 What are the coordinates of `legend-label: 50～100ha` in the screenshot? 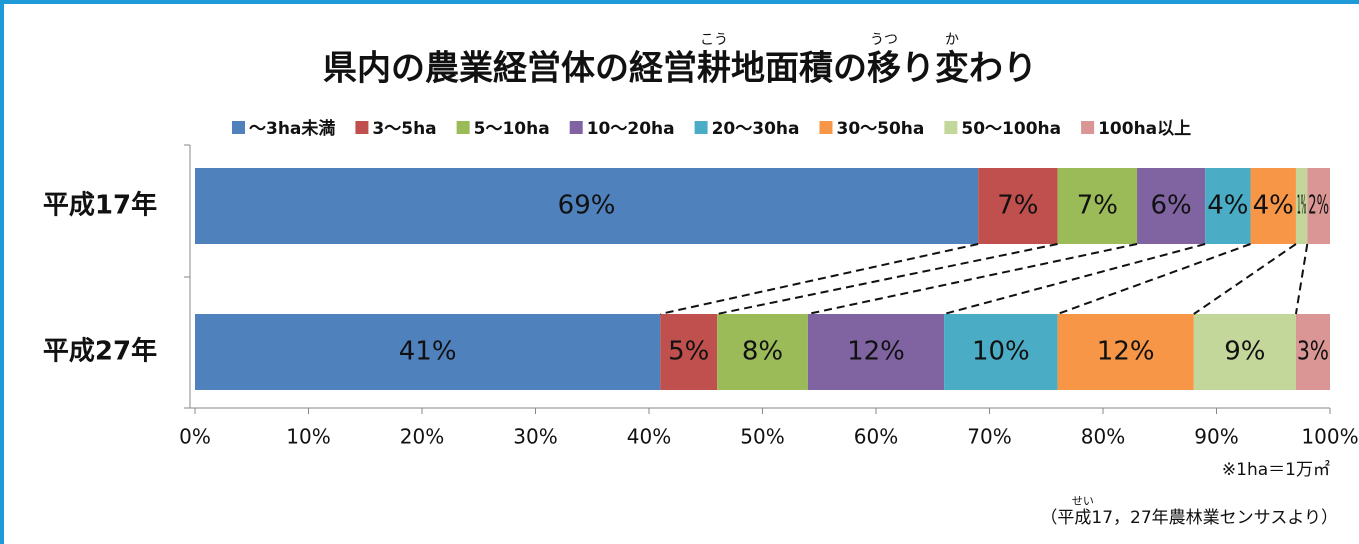 It's located at (1011, 129).